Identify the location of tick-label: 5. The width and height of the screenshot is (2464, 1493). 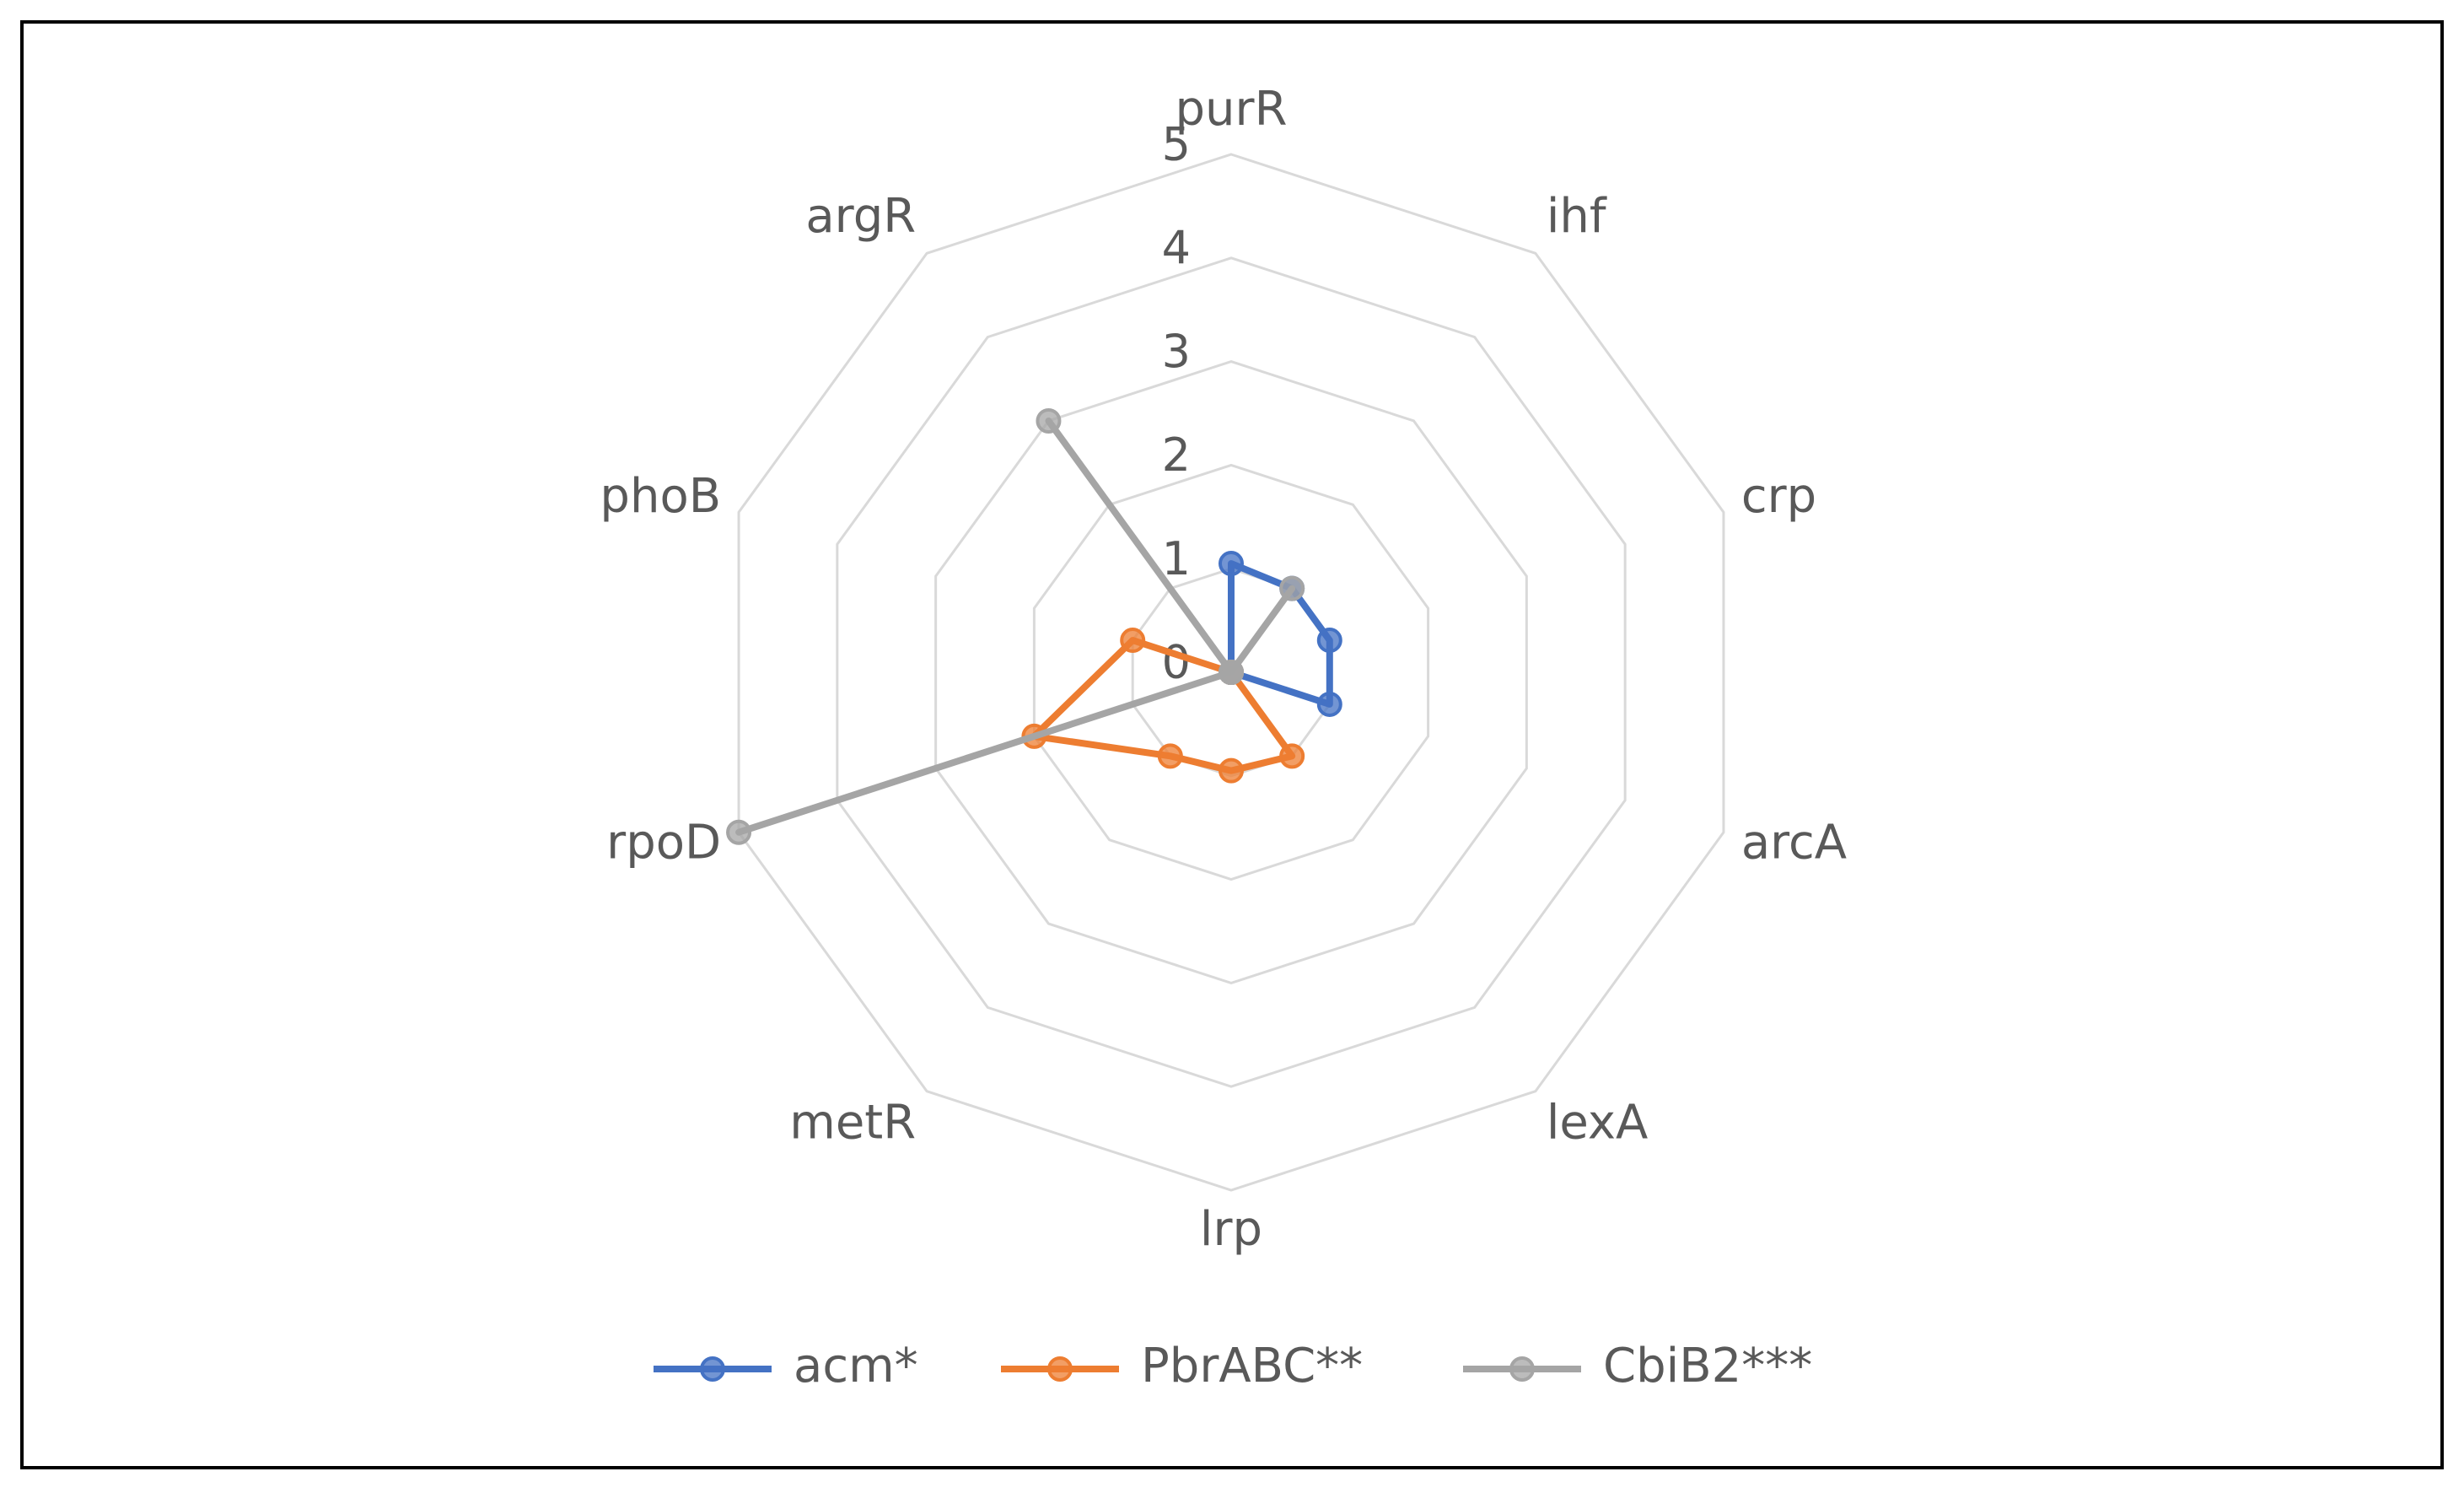
(1176, 144).